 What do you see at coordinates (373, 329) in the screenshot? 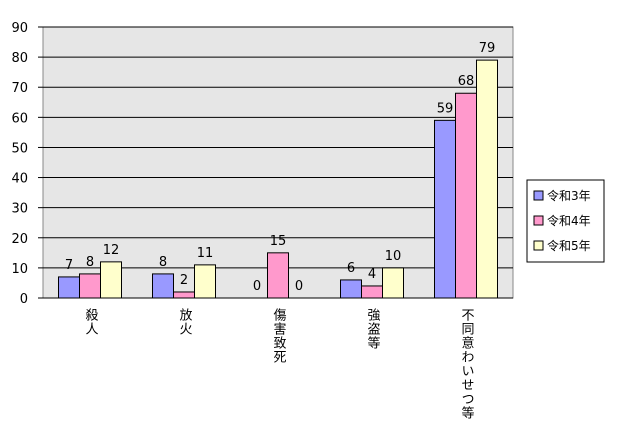
I see `x-tick-label: 強盗等` at bounding box center [373, 329].